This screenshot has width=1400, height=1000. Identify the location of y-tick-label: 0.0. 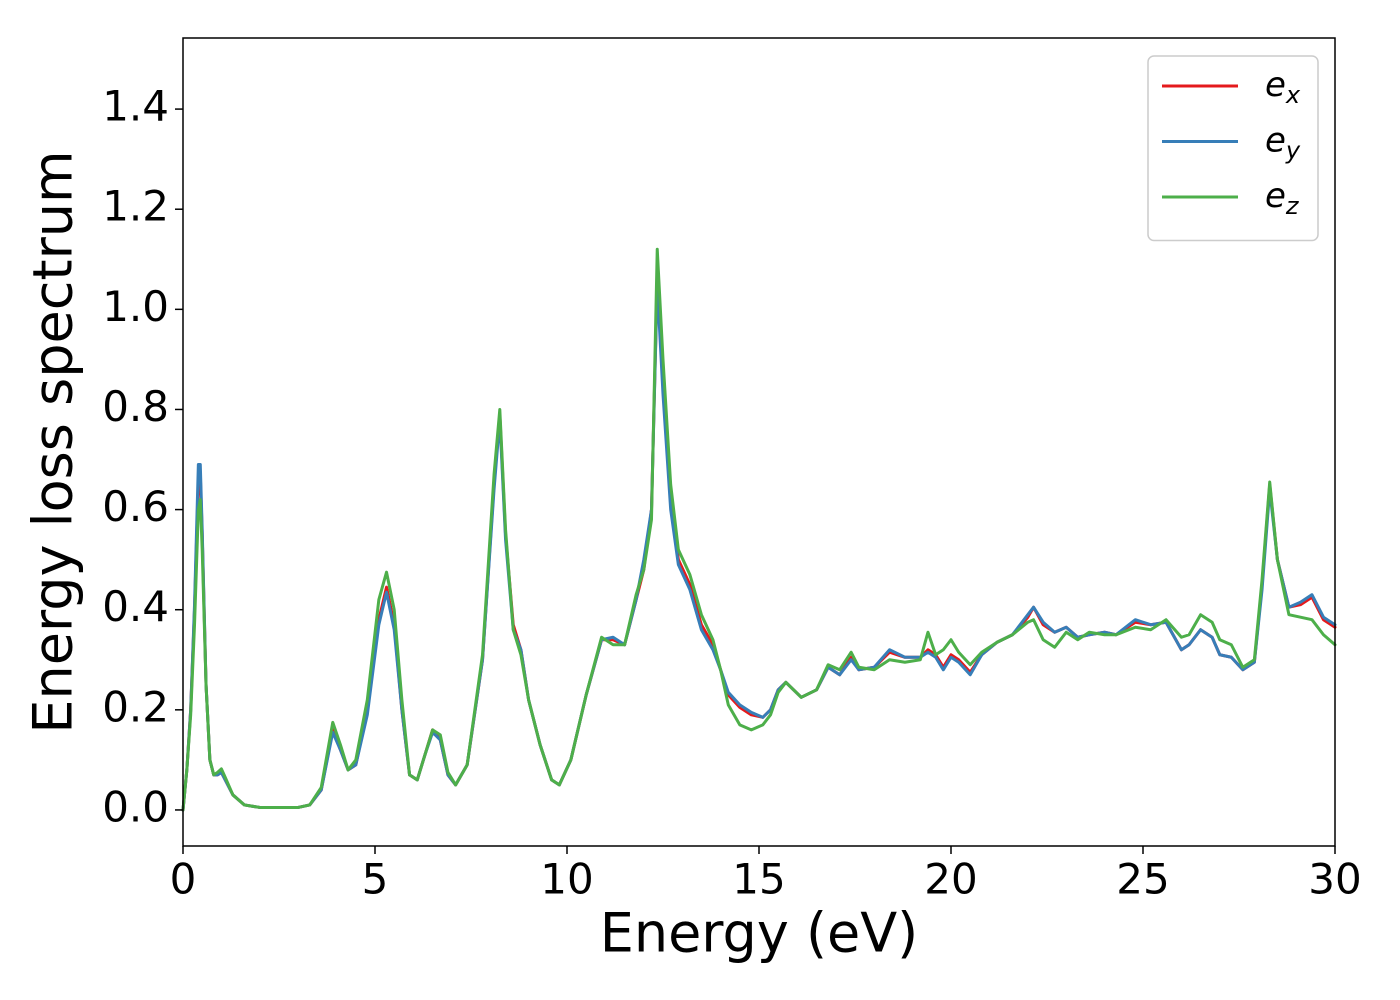
(135, 806).